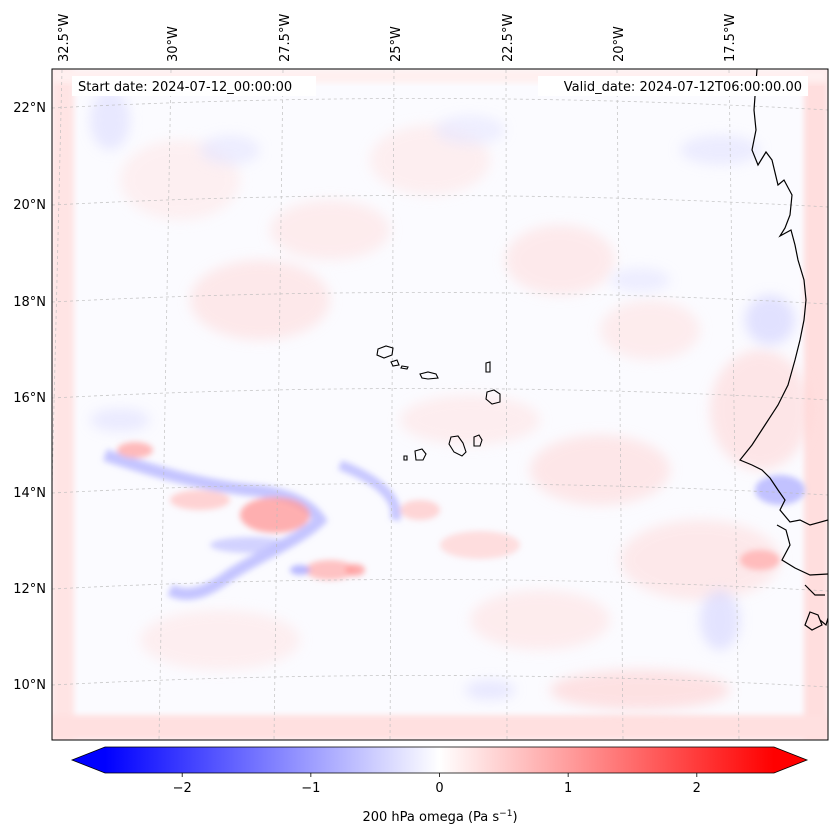 This screenshot has width=837, height=839. I want to click on colorbar-tick-label: −1, so click(310, 788).